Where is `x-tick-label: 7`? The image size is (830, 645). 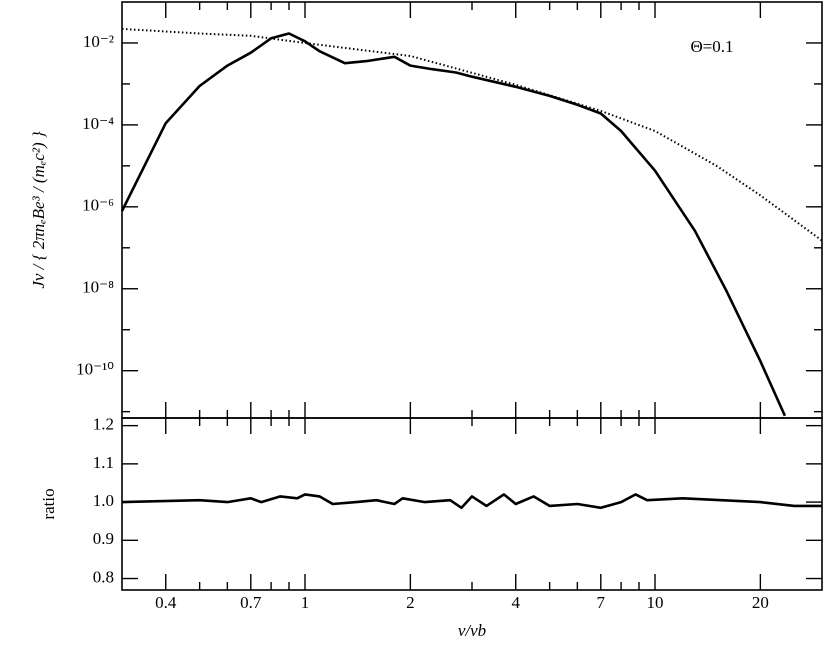
x-tick-label: 7 is located at coordinates (601, 602).